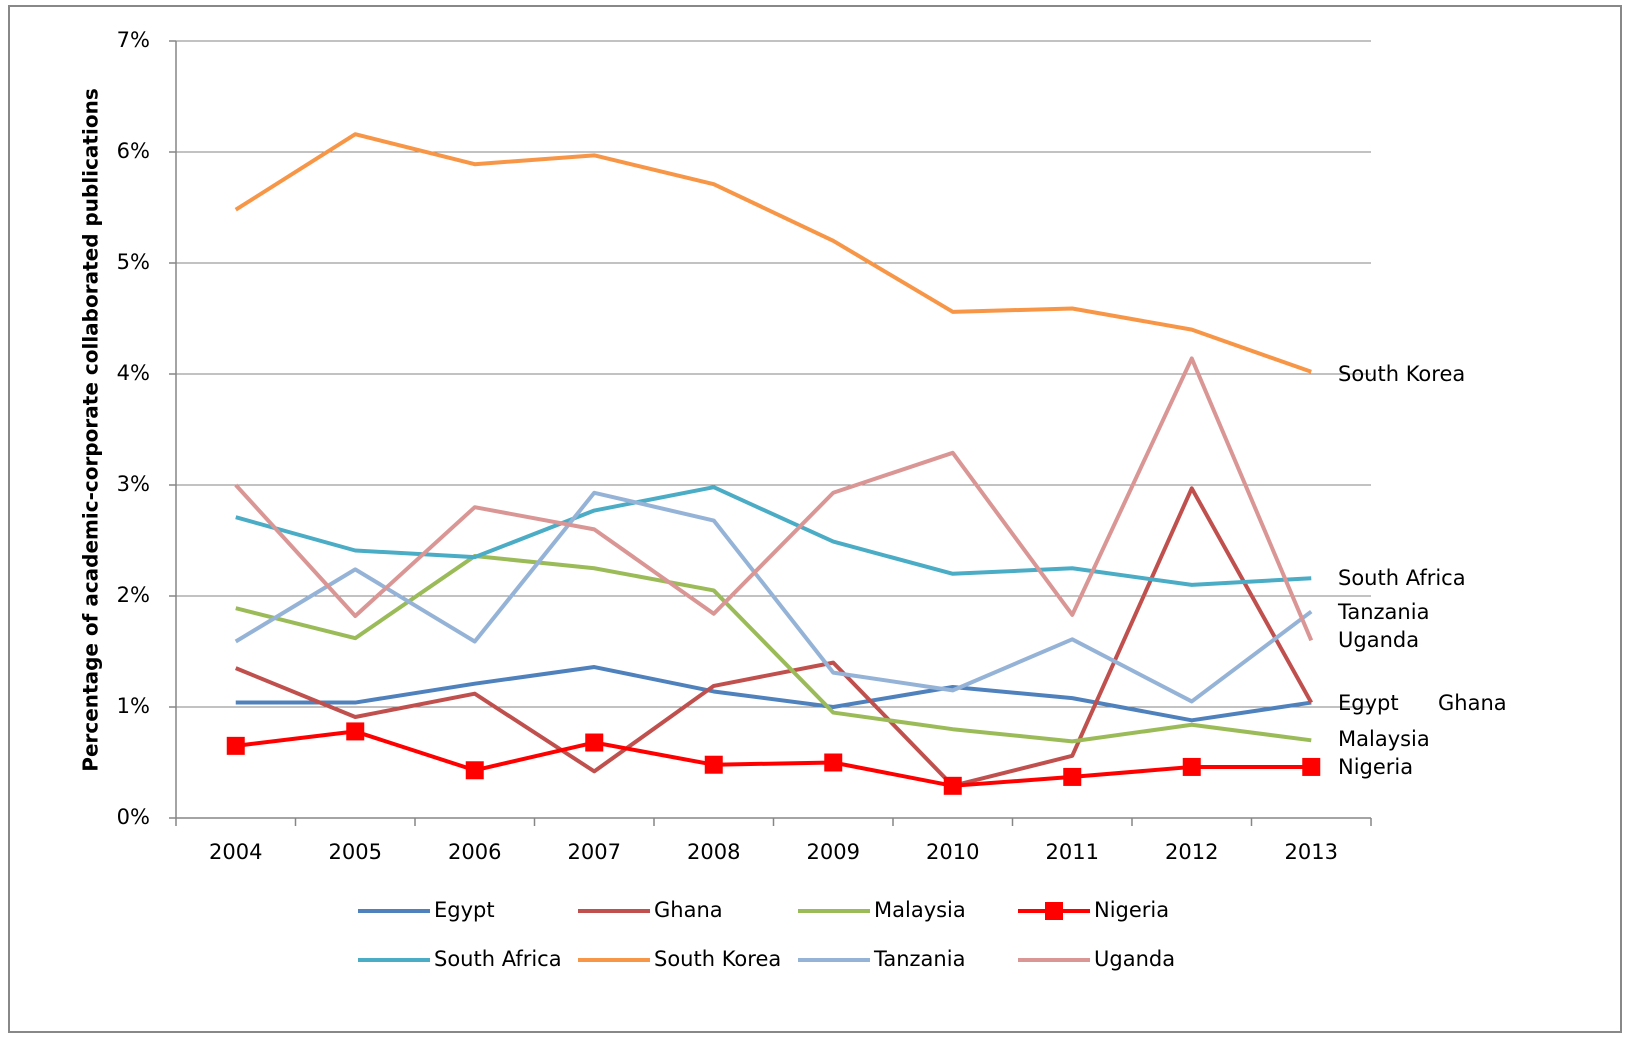 Image resolution: width=1636 pixels, height=1038 pixels. What do you see at coordinates (952, 852) in the screenshot?
I see `x-tick-label: 2010` at bounding box center [952, 852].